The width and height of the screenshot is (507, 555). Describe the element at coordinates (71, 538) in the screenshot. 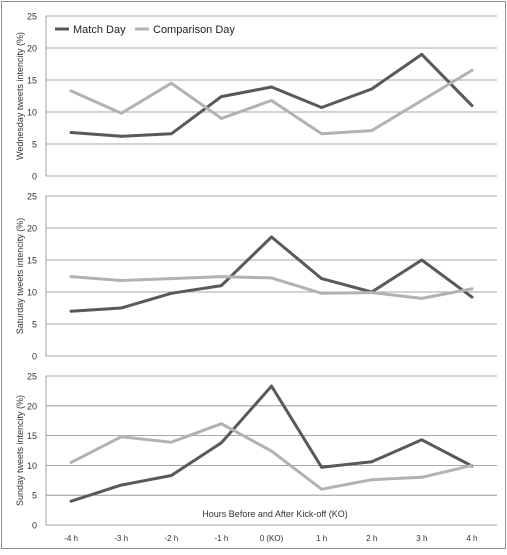

I see `x-tick-label: -4 h` at that location.